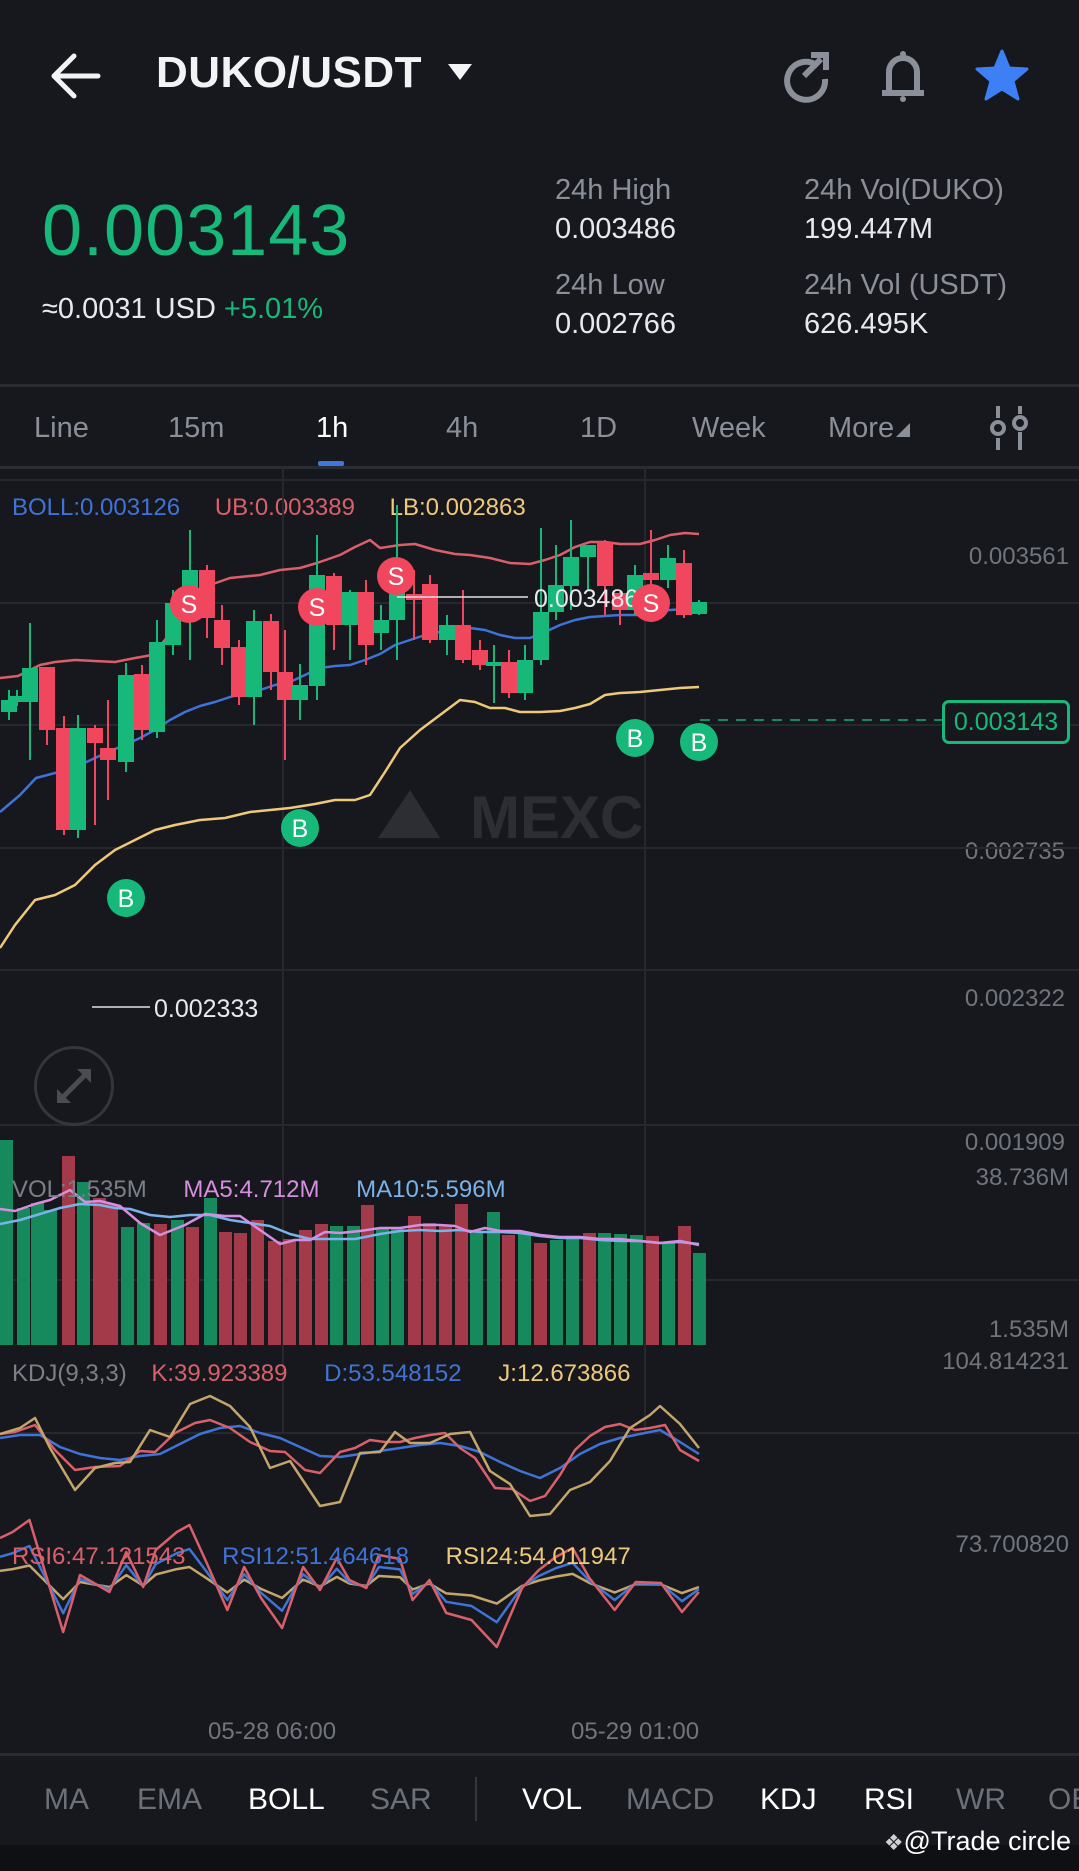 This screenshot has height=1871, width=1079. I want to click on fullscreen-button, so click(74, 1086).